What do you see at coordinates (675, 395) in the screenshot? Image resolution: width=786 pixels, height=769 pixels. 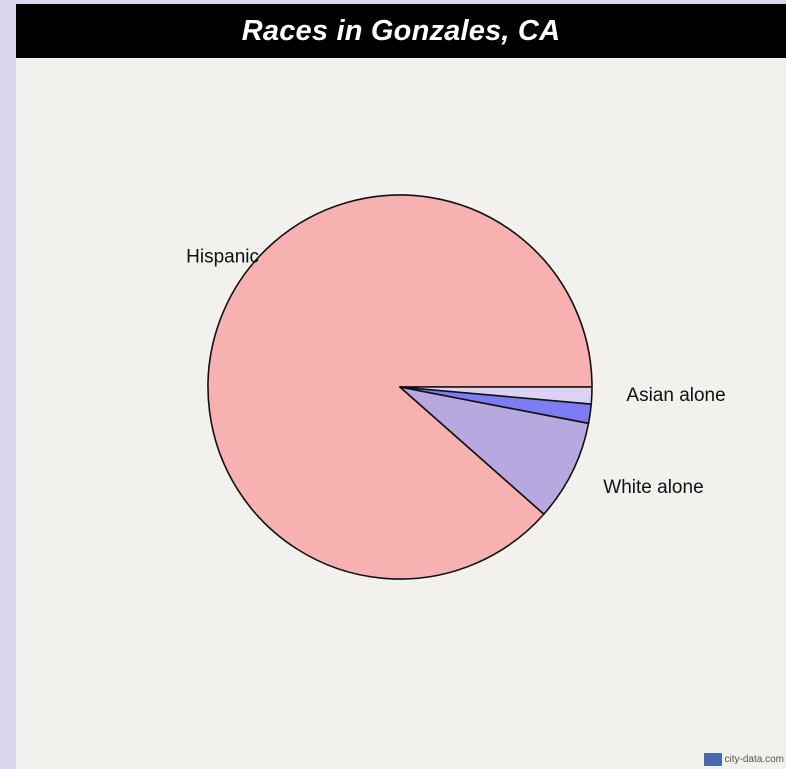 I see `slice-label-asian-alone: Asian alone` at bounding box center [675, 395].